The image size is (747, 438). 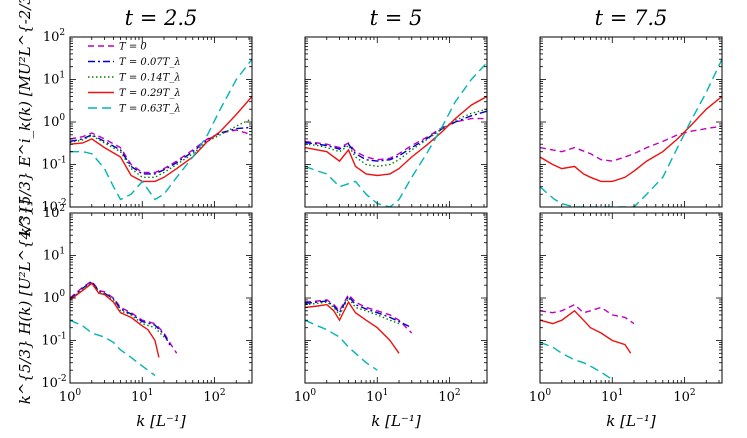 What do you see at coordinates (150, 78) in the screenshot?
I see `legend-label-2: T = 0.14T_λ` at bounding box center [150, 78].